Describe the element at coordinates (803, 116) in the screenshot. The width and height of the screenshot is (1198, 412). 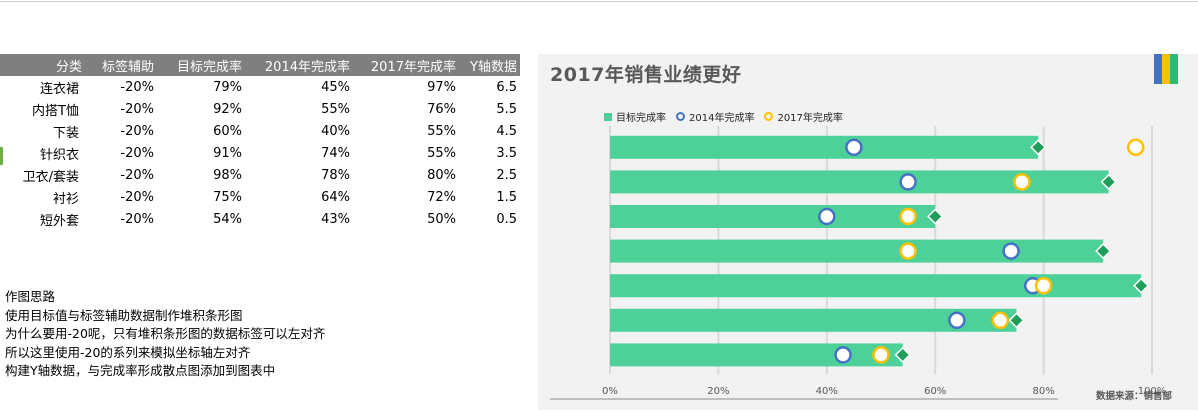
I see `legend-item-2017: 2017年完成率` at that location.